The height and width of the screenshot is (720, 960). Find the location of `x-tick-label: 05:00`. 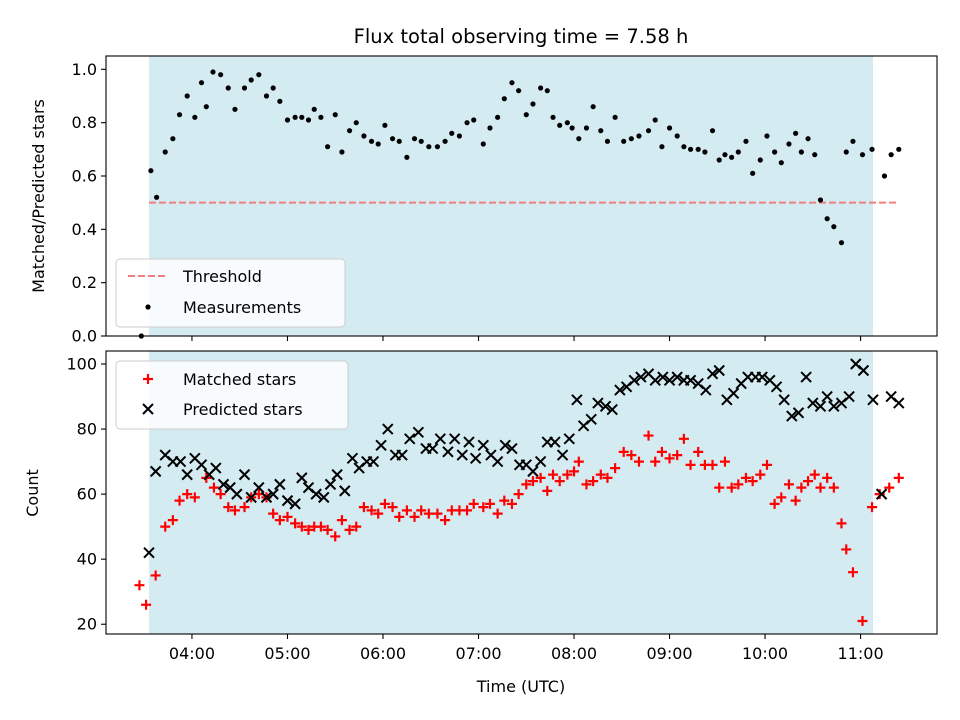

x-tick-label: 05:00 is located at coordinates (287, 653).